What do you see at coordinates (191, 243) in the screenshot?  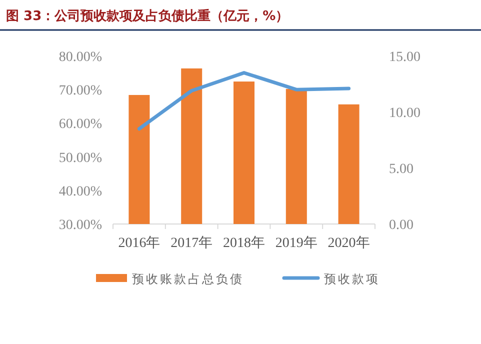 I see `x-tick-label: 2017年` at bounding box center [191, 243].